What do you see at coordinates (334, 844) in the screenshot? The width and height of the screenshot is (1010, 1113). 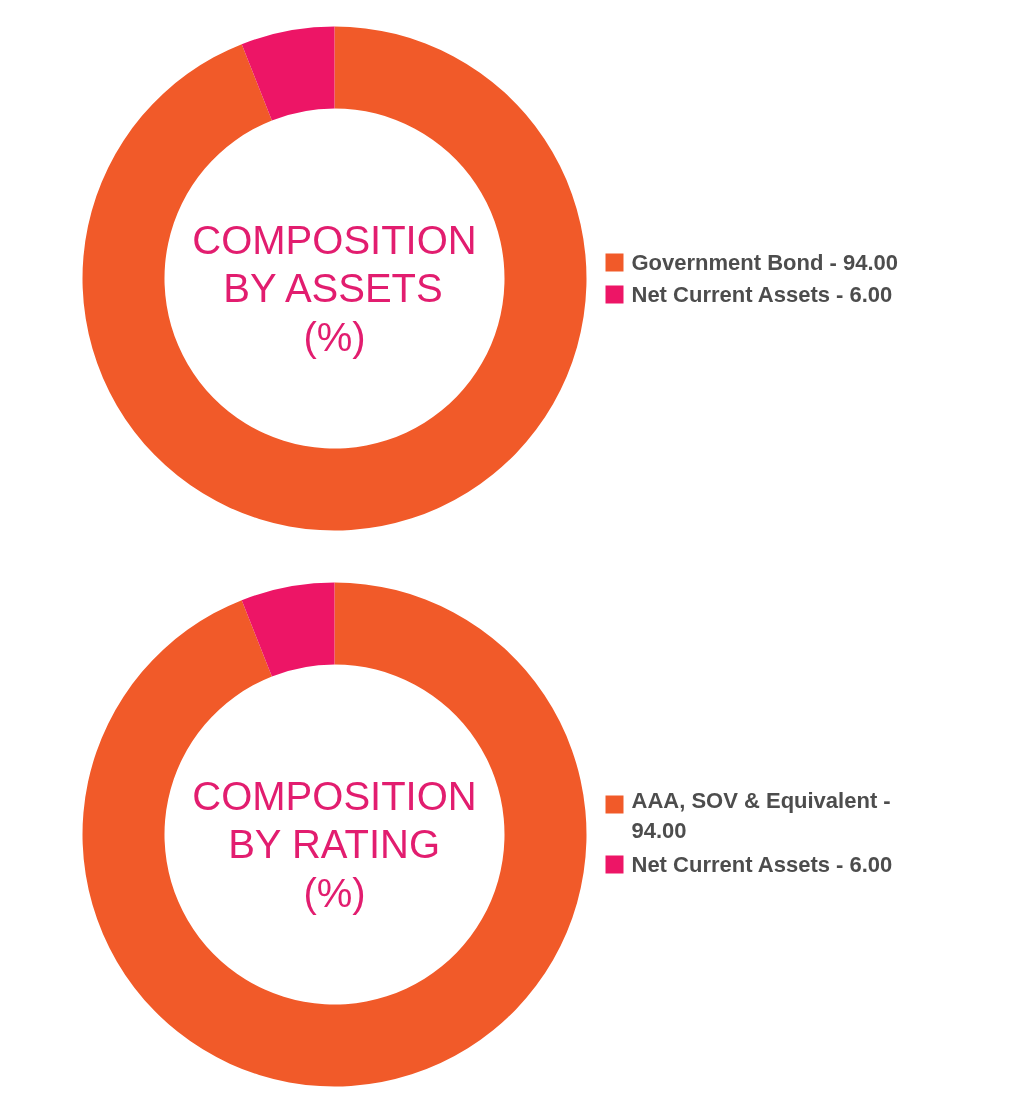 I see `text: COMPOSITION BY RATING (%)` at bounding box center [334, 844].